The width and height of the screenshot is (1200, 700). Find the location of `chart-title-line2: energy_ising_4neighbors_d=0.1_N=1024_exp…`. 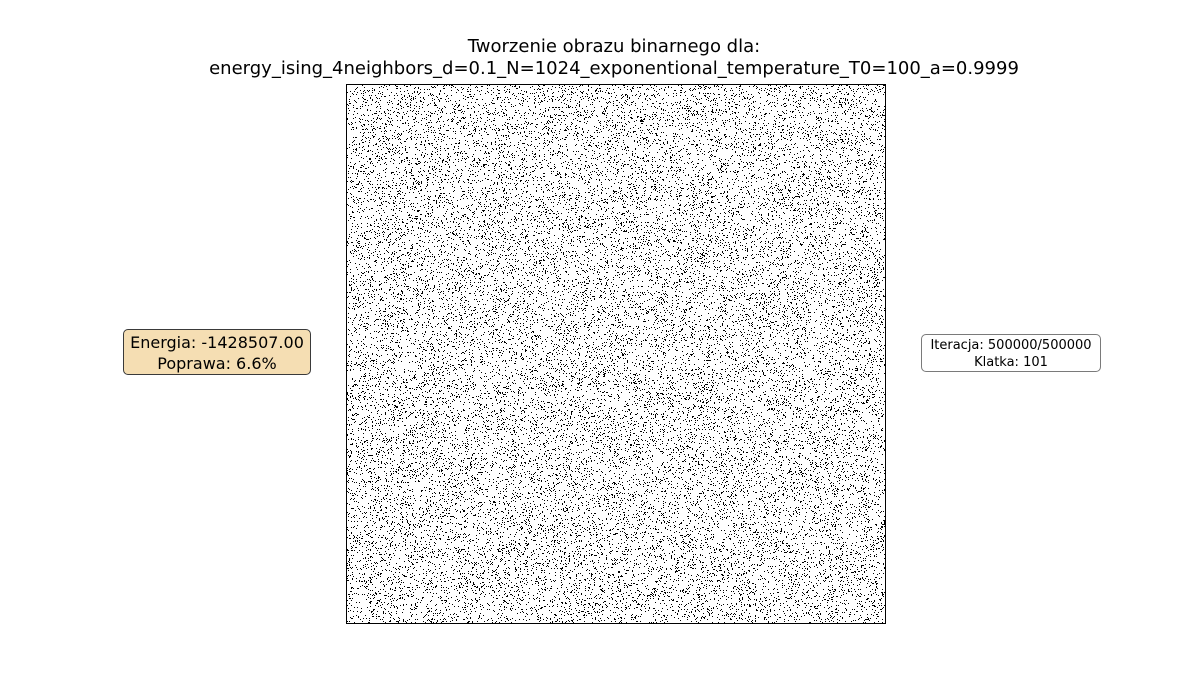

chart-title-line2: energy_ising_4neighbors_d=0.1_N=1024_exp… is located at coordinates (614, 68).